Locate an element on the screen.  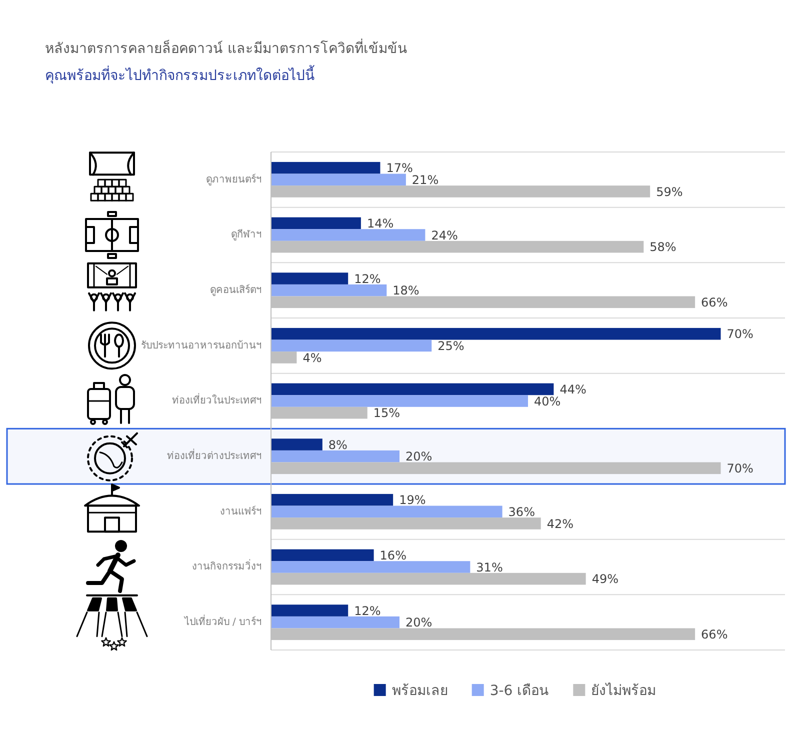
data-label: 8% is located at coordinates (338, 445).